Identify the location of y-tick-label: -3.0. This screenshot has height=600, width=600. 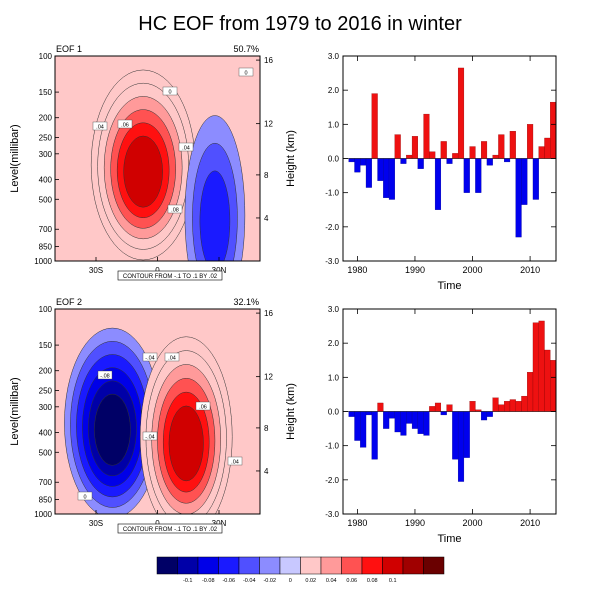
(332, 514).